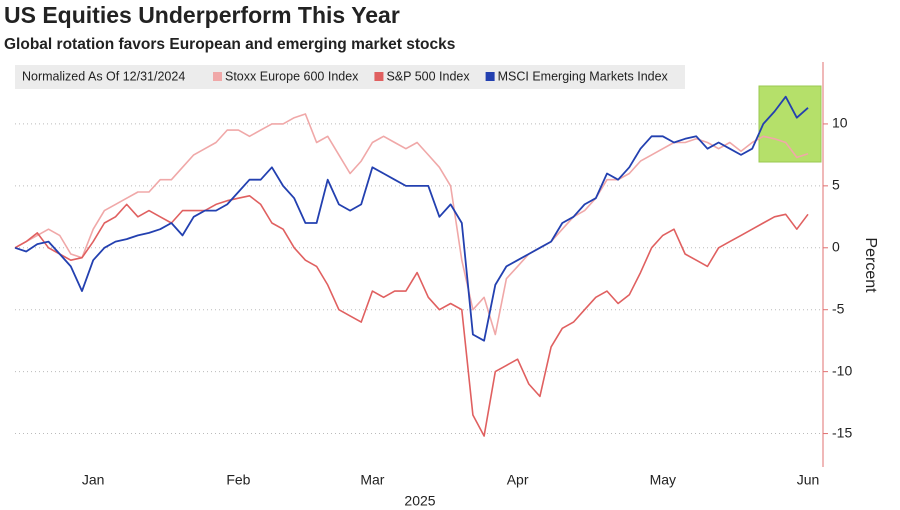 The image size is (900, 510). What do you see at coordinates (808, 480) in the screenshot?
I see `x-tick-label: Jun` at bounding box center [808, 480].